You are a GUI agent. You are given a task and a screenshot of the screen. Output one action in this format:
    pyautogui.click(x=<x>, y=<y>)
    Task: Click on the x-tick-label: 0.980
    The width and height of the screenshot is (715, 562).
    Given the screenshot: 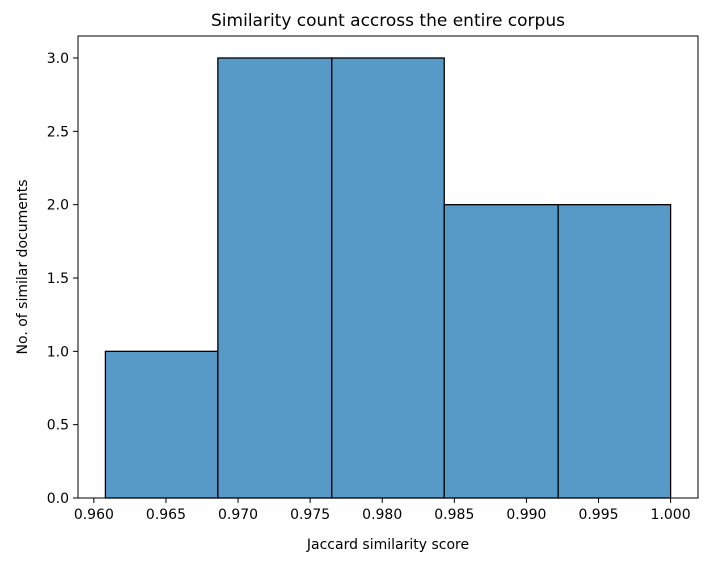 What is the action you would take?
    pyautogui.click(x=382, y=515)
    